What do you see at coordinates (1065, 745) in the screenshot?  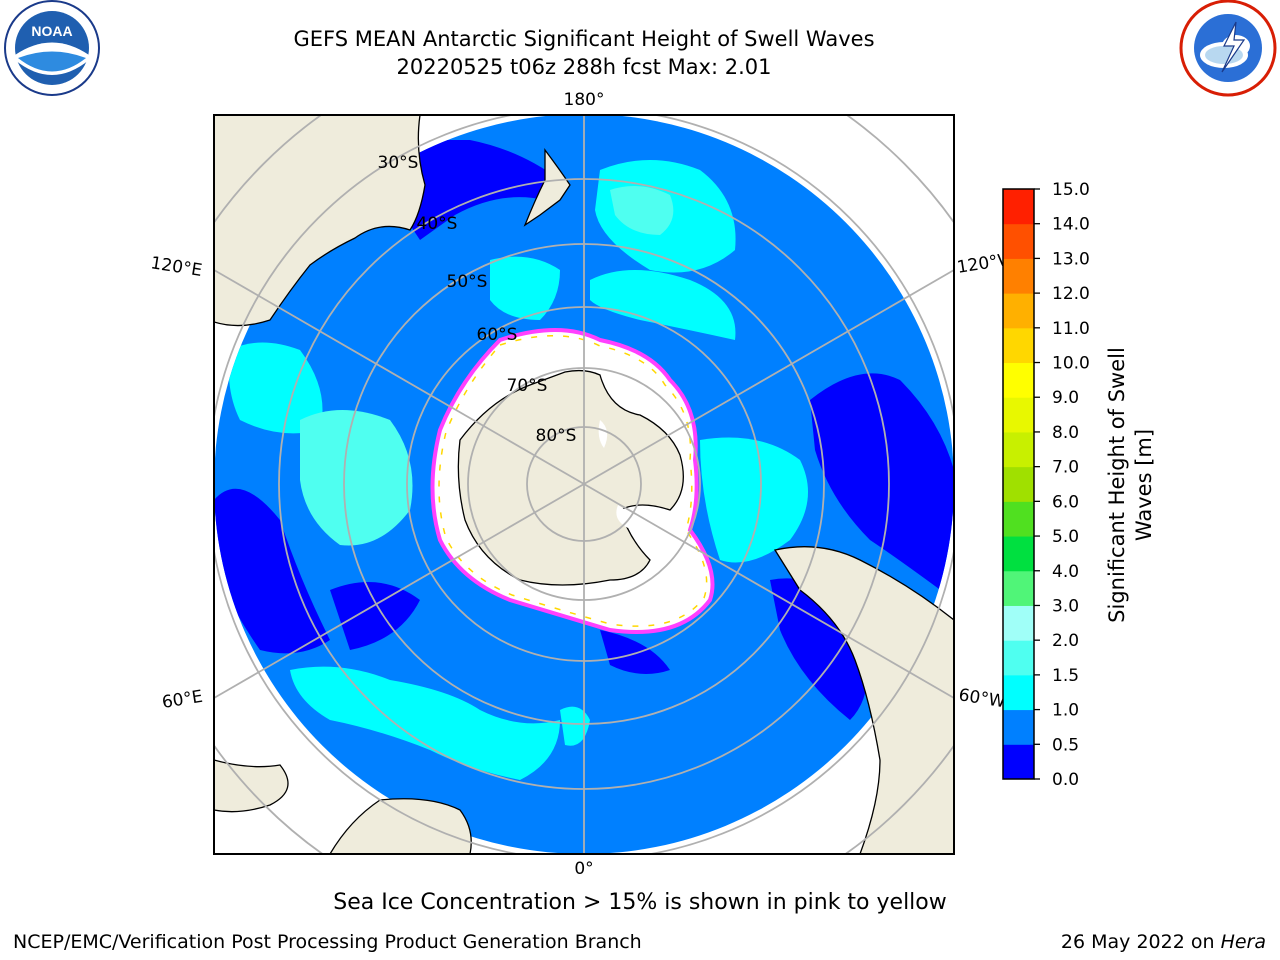 I see `colorbar-tick-label: 0.5` at bounding box center [1065, 745].